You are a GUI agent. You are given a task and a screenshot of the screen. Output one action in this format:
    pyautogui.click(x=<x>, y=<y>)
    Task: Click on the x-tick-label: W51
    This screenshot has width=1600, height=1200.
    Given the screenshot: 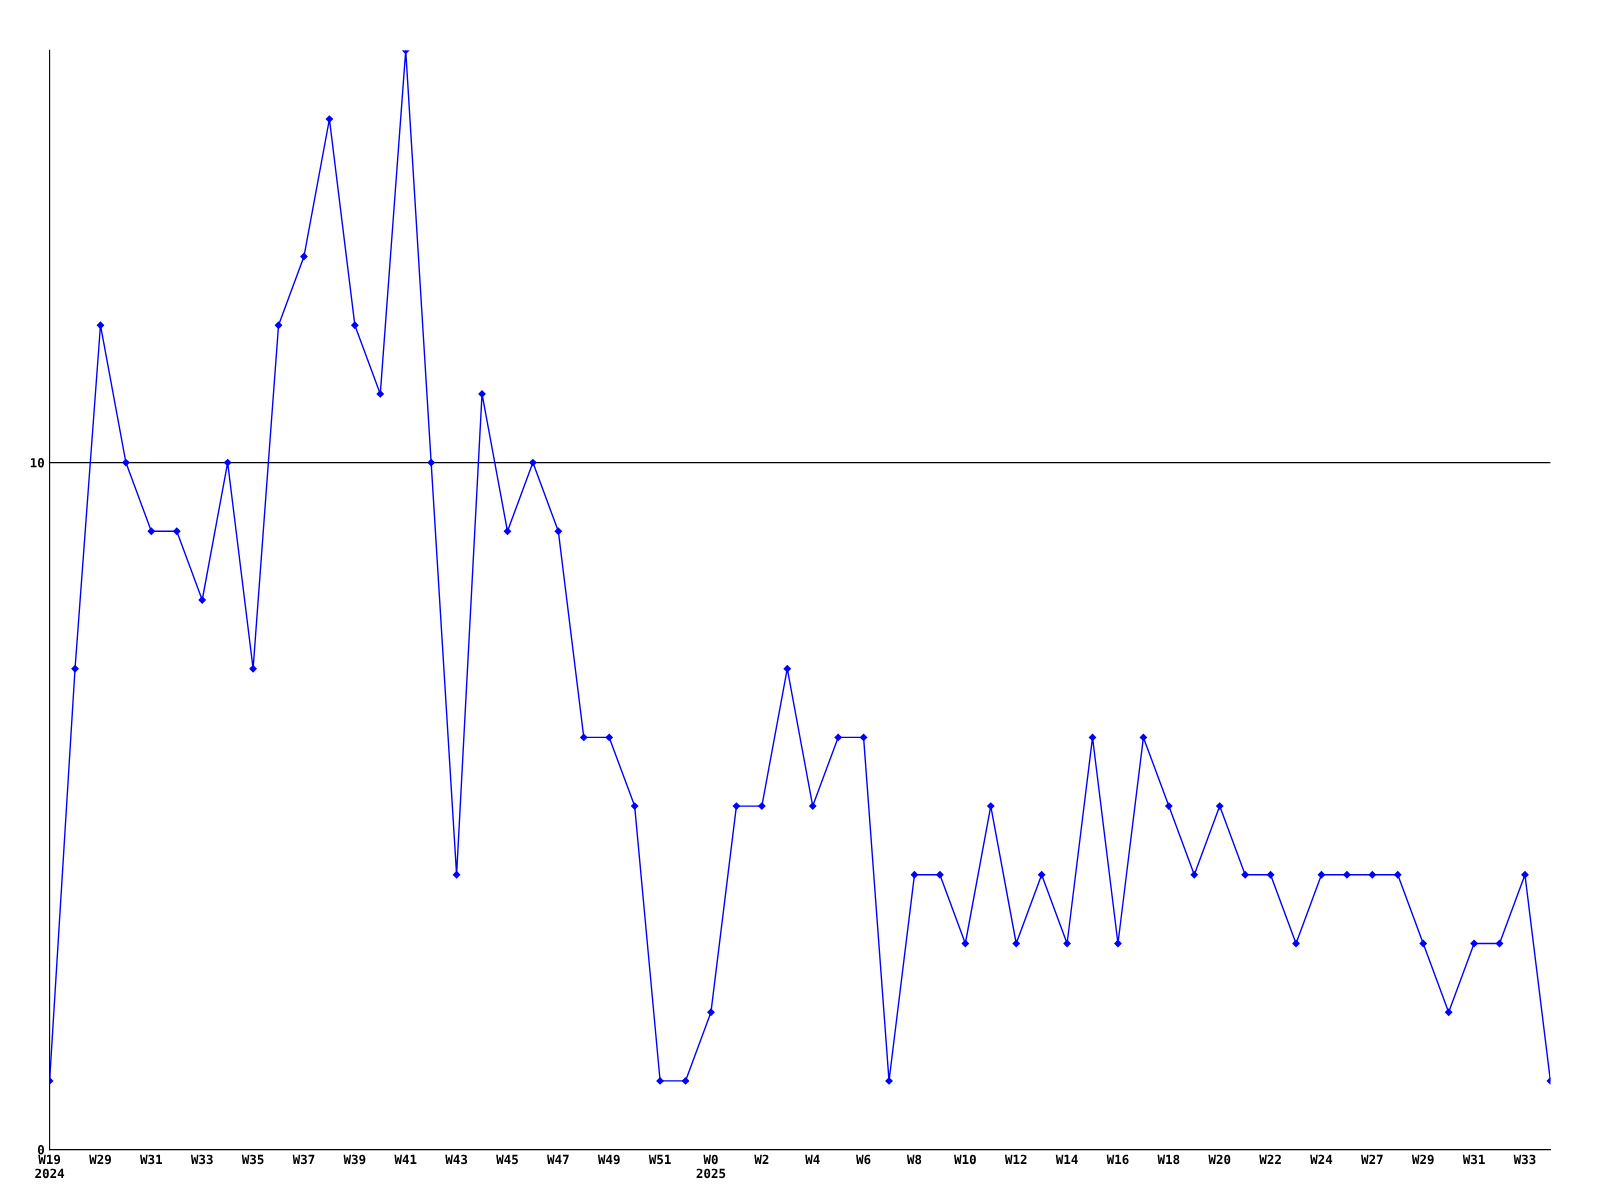 What is the action you would take?
    pyautogui.click(x=659, y=1159)
    